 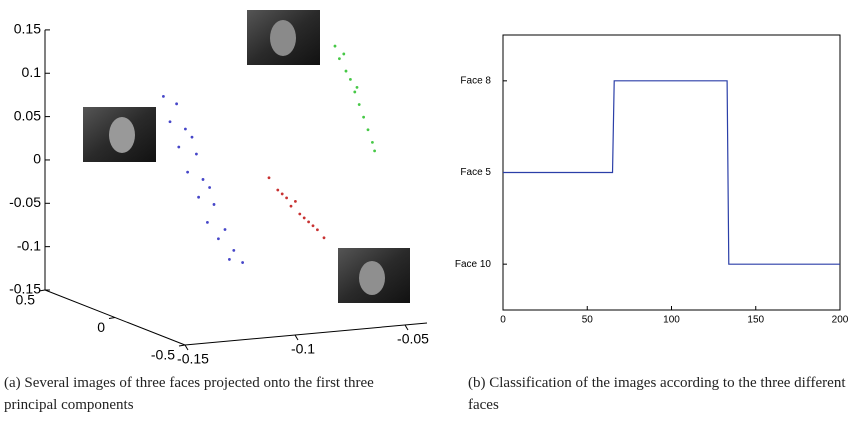 What do you see at coordinates (163, 355) in the screenshot?
I see `y-tick-label: -0.5` at bounding box center [163, 355].